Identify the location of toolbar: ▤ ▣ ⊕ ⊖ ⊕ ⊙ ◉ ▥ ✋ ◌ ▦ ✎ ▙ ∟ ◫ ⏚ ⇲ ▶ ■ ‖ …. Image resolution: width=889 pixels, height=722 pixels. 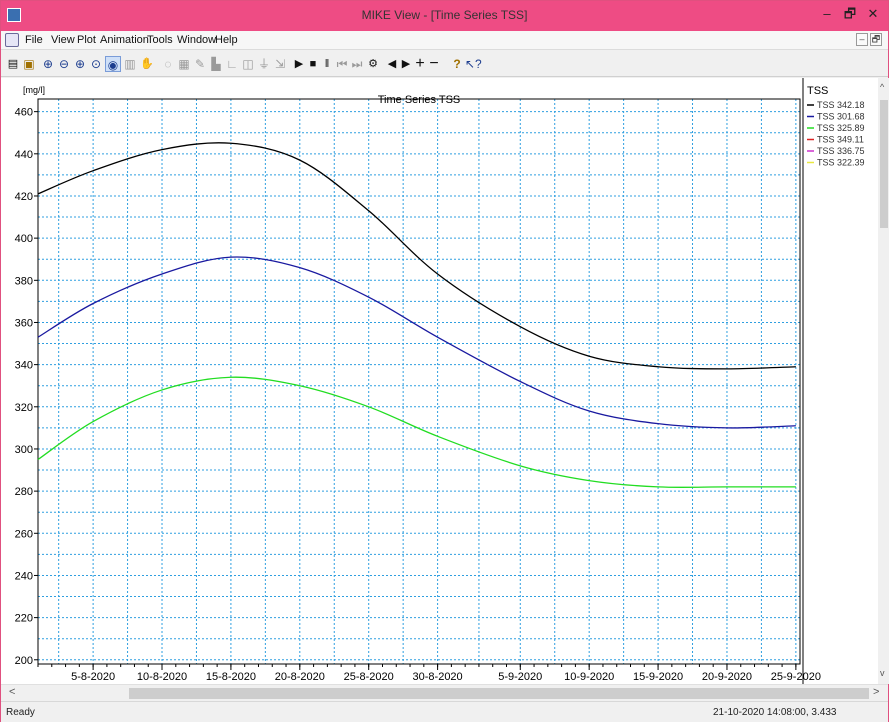
(444, 64).